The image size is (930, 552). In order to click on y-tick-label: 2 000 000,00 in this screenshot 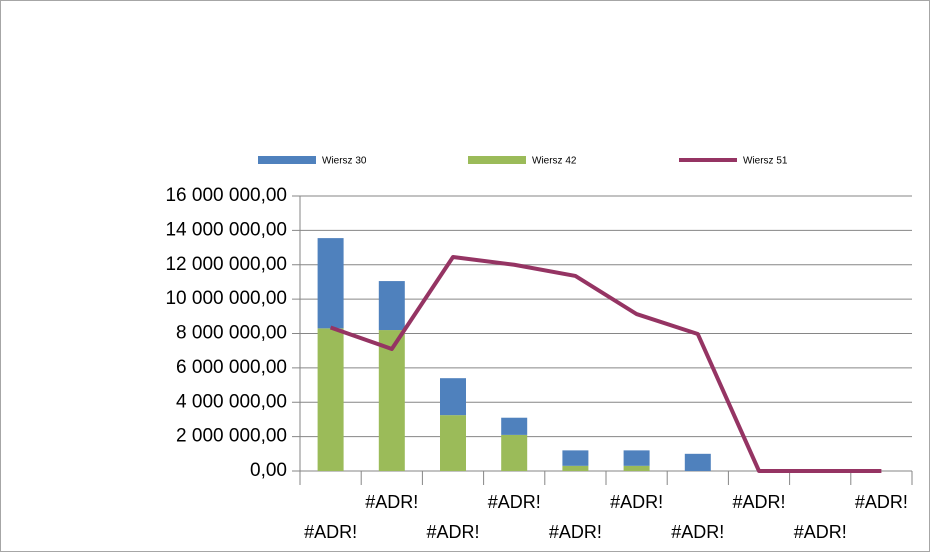, I will do `click(231, 436)`.